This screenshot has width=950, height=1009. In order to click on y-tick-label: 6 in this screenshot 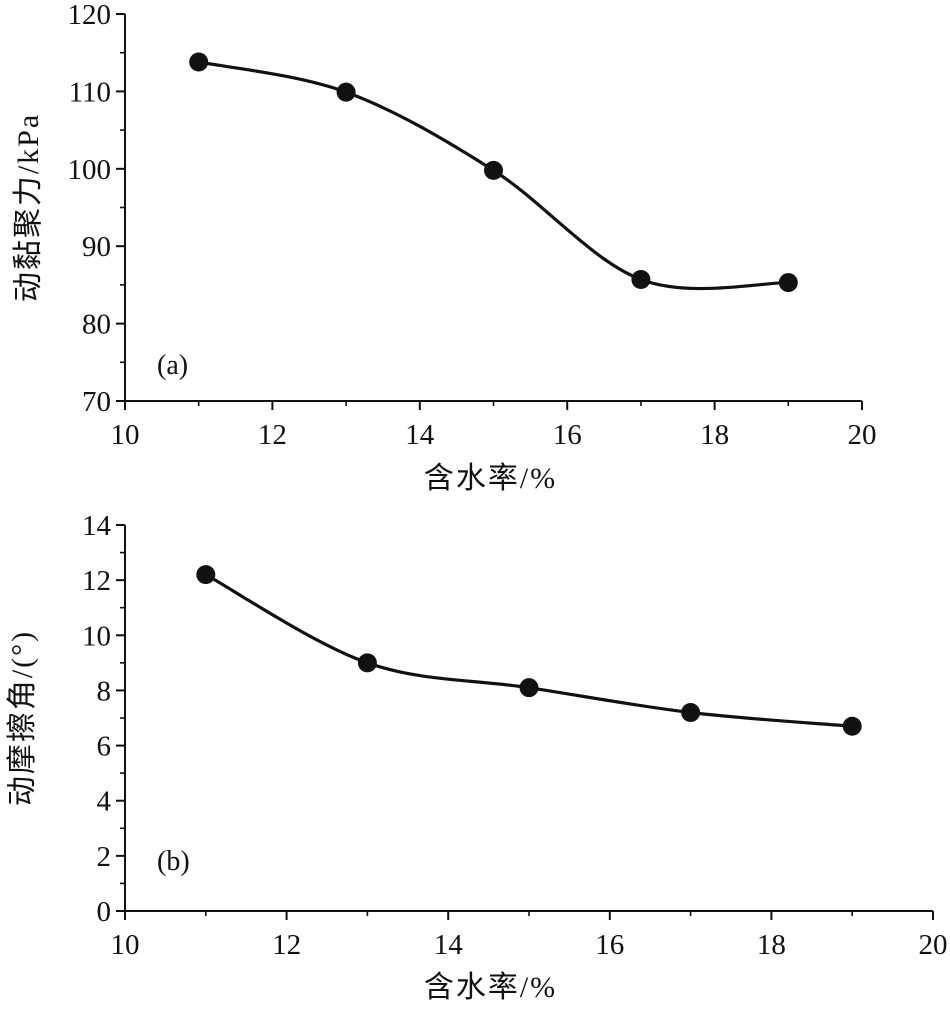, I will do `click(104, 747)`.